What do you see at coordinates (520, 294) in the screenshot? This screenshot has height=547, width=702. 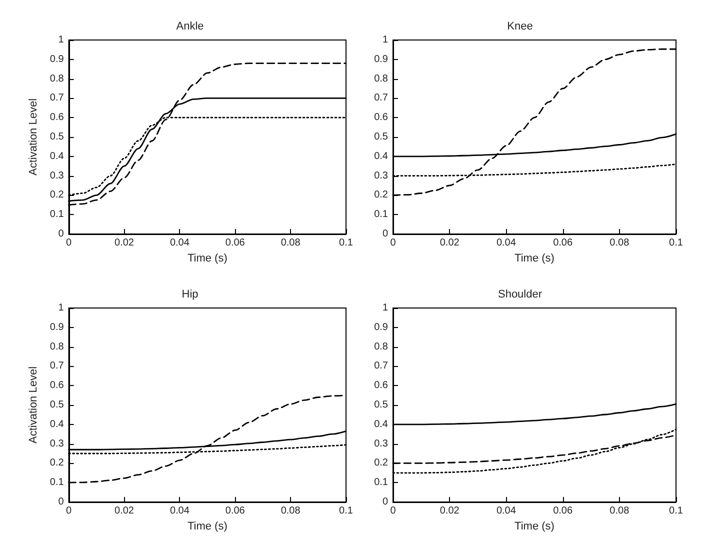 I see `chart-title: Shoulder` at bounding box center [520, 294].